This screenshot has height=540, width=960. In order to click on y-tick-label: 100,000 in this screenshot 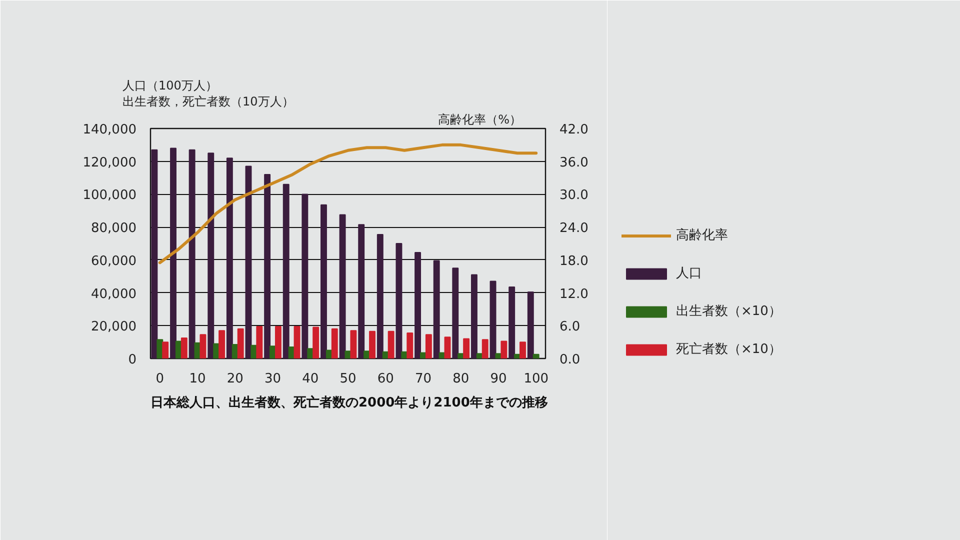, I will do `click(109, 196)`.